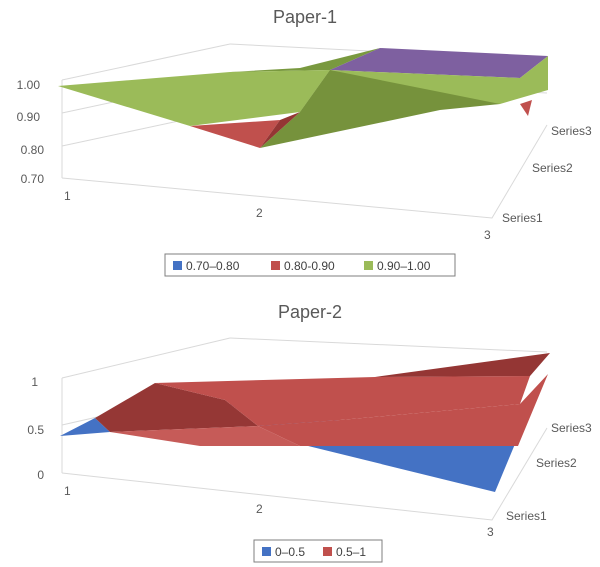 The width and height of the screenshot is (600, 567). I want to click on legend: 0.70–0.80 0.80-0.90 0.90–1.00, so click(310, 265).